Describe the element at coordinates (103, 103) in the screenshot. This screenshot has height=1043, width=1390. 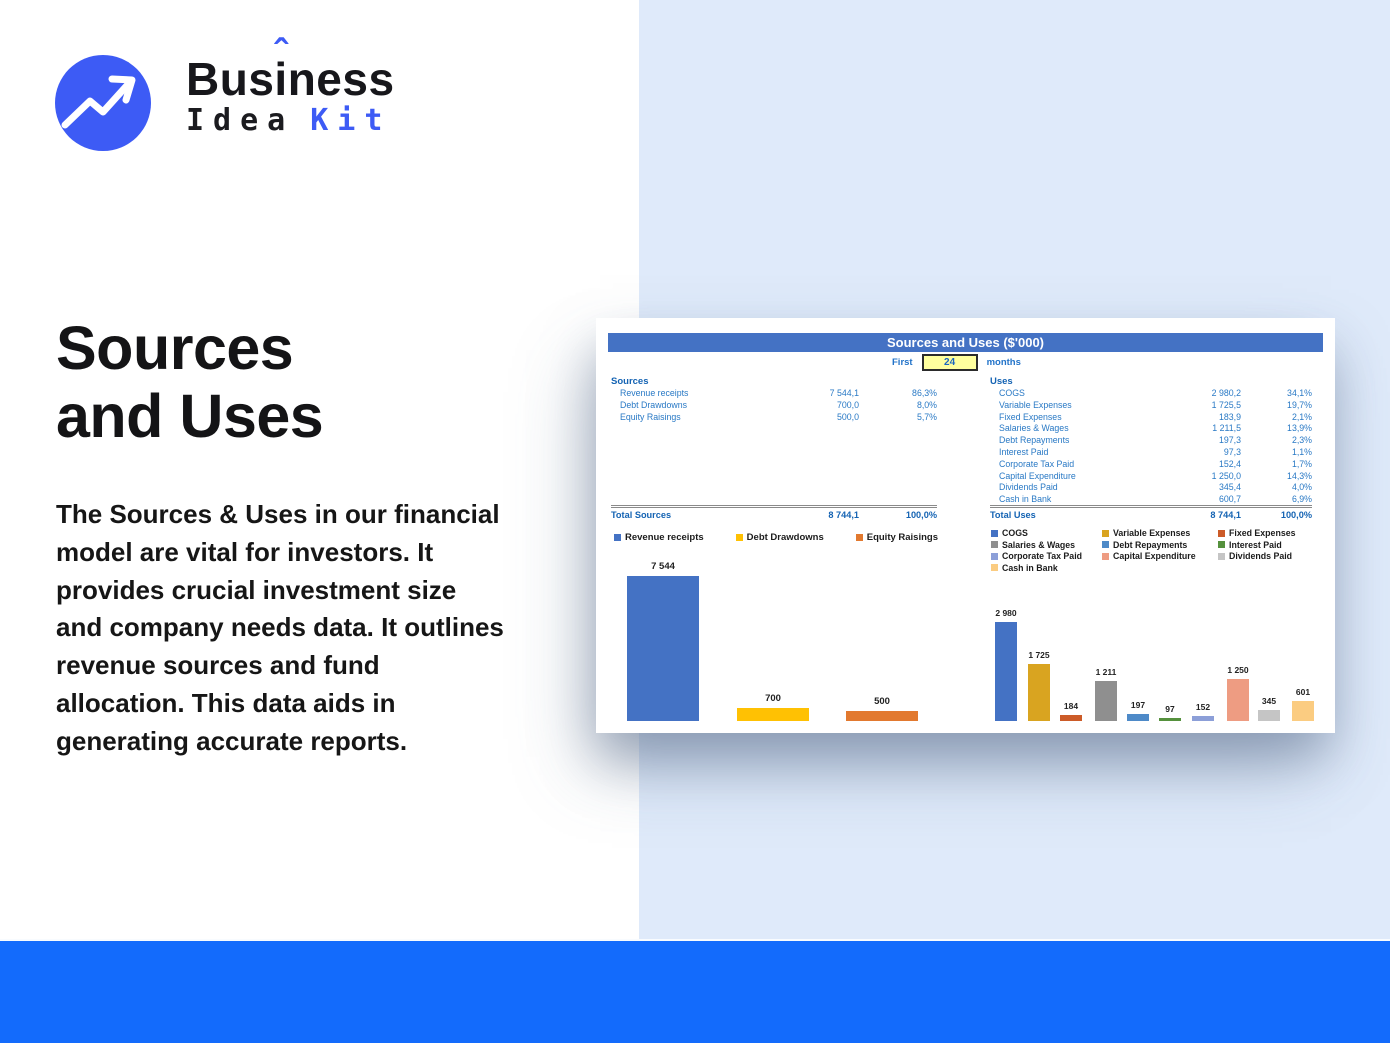
I see `brand-logo` at that location.